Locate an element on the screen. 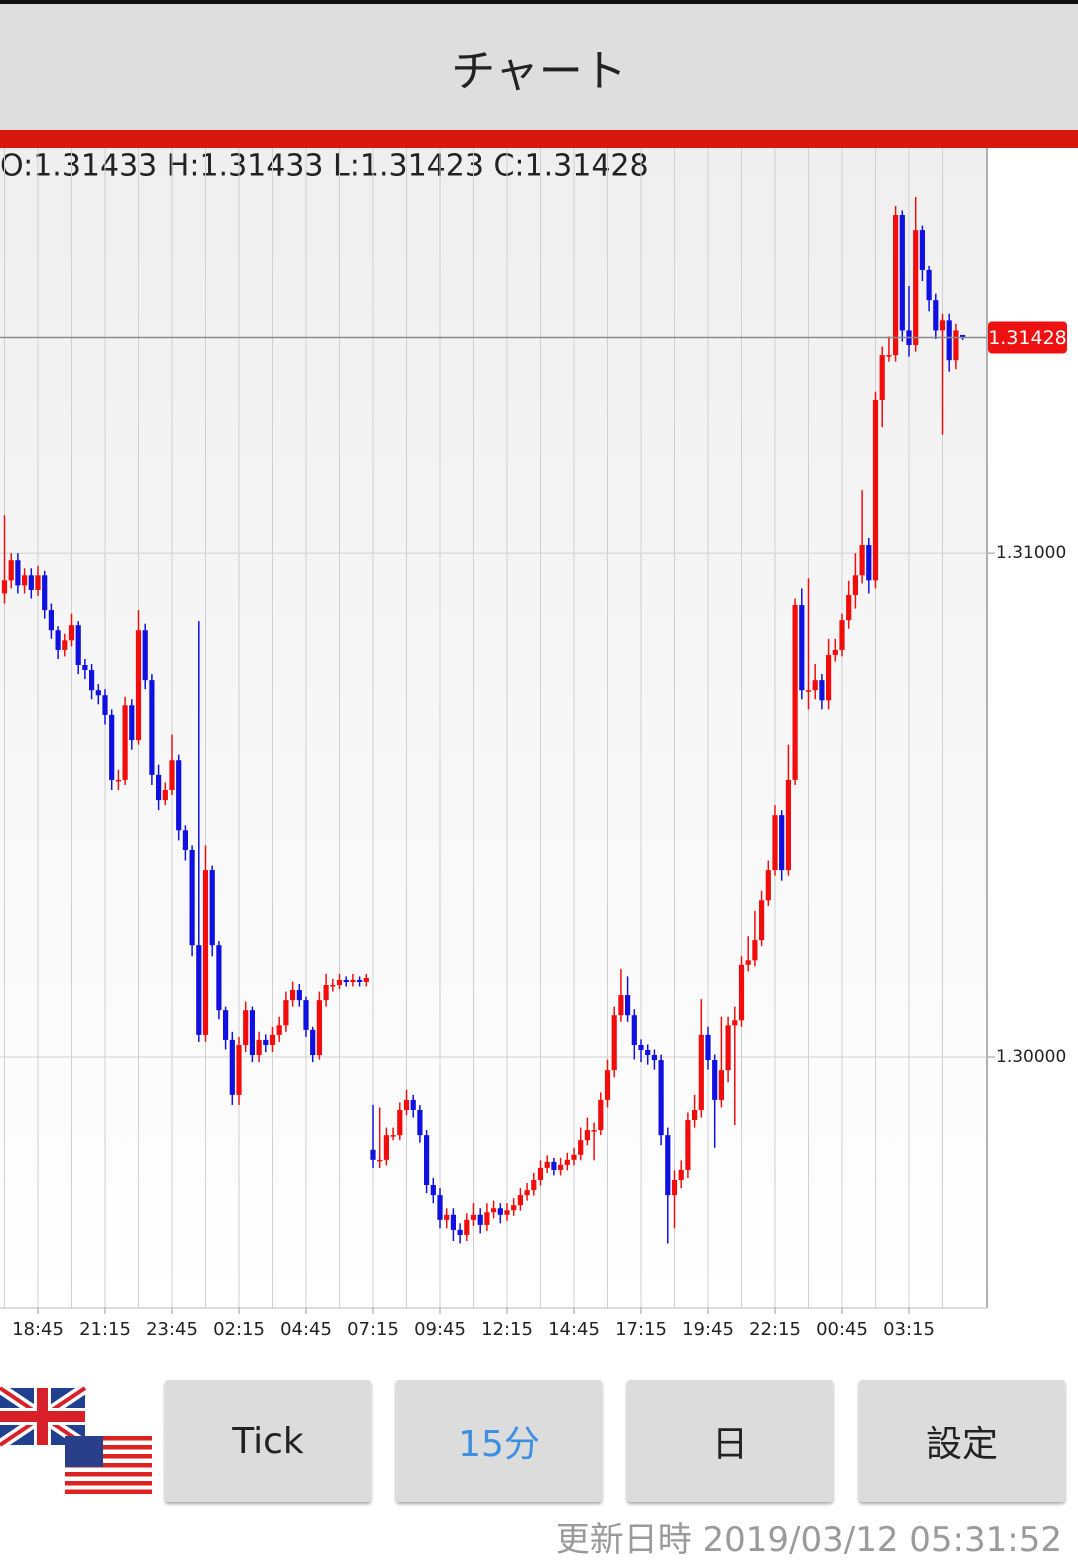 The width and height of the screenshot is (1078, 1568). status-line is located at coordinates (539, 2).